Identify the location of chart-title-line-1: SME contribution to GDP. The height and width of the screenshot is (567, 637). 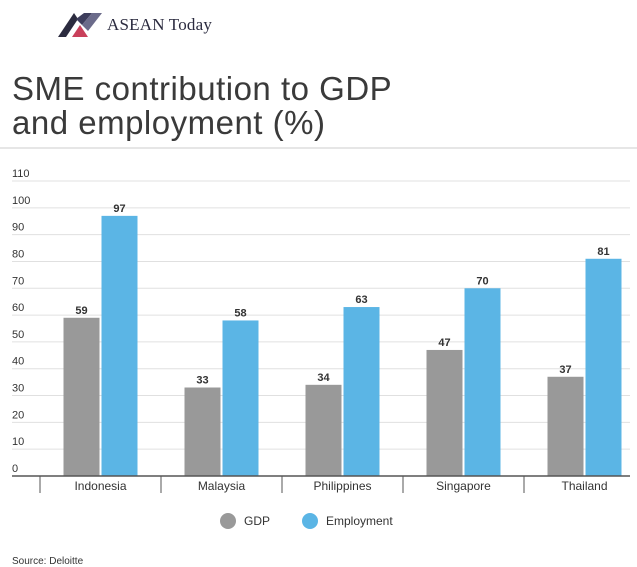
(202, 88).